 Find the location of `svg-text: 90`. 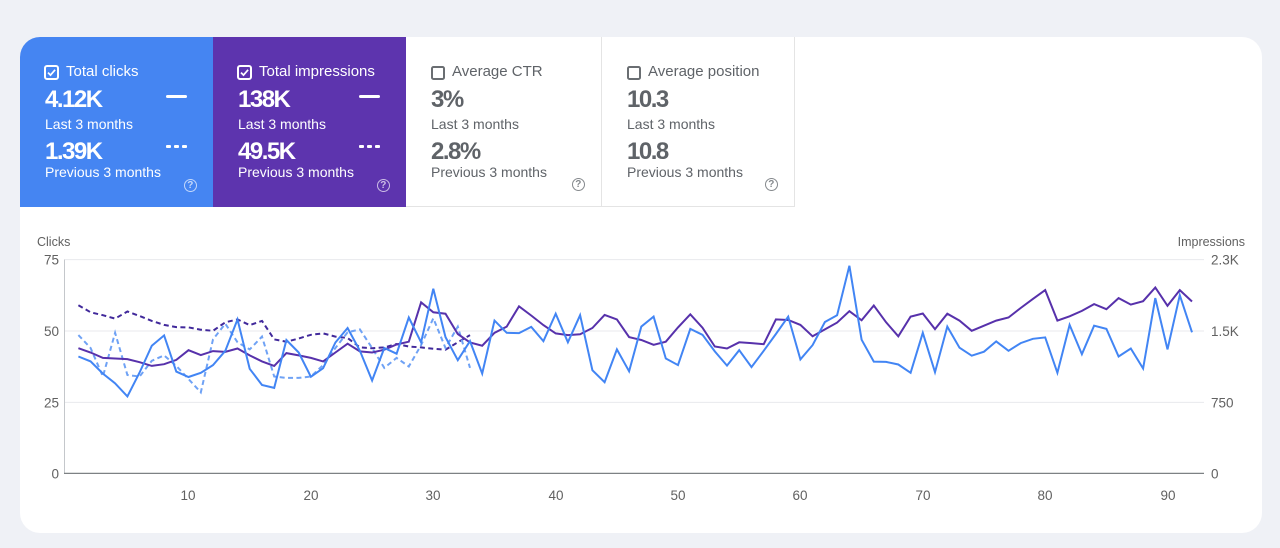

svg-text: 90 is located at coordinates (1167, 495).